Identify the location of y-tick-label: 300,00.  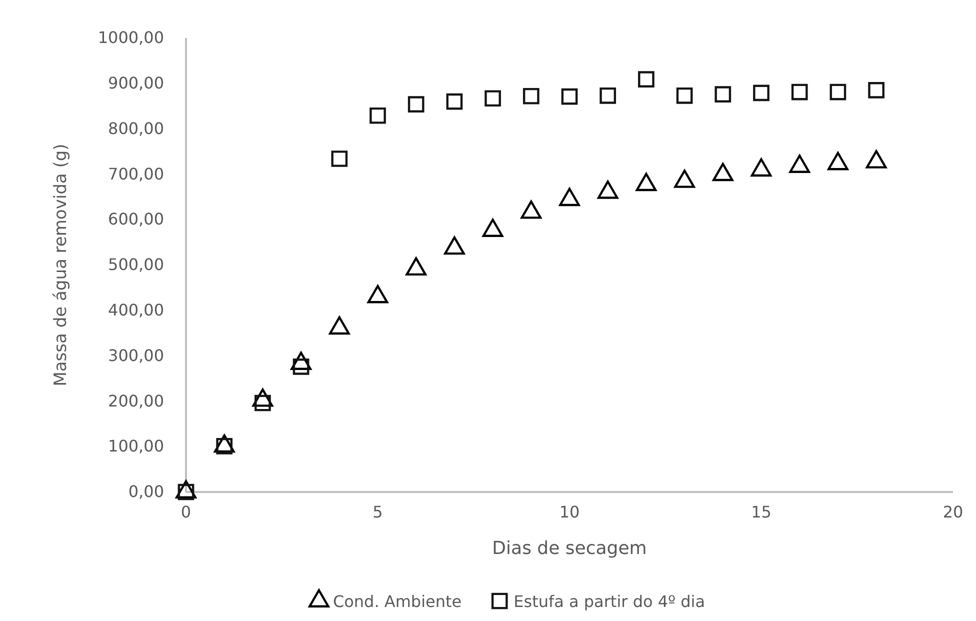
(136, 355).